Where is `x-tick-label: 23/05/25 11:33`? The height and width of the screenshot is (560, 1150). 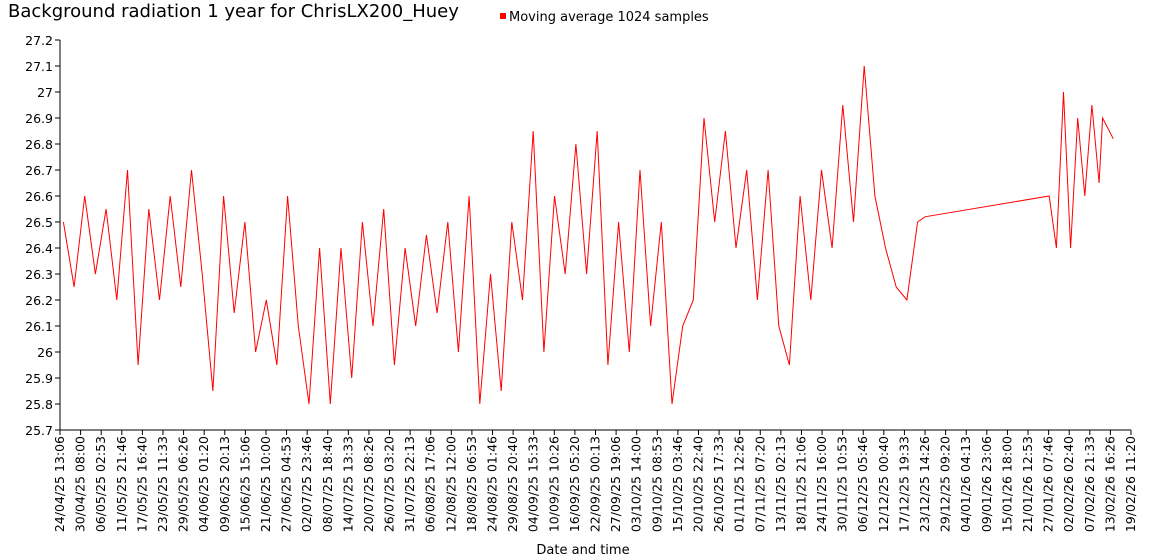 x-tick-label: 23/05/25 11:33 is located at coordinates (162, 484).